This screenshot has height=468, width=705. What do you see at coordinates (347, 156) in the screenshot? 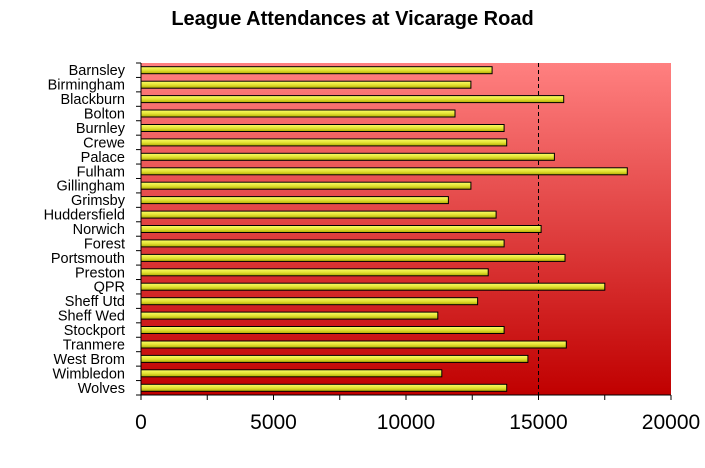
I see `bar-palace` at bounding box center [347, 156].